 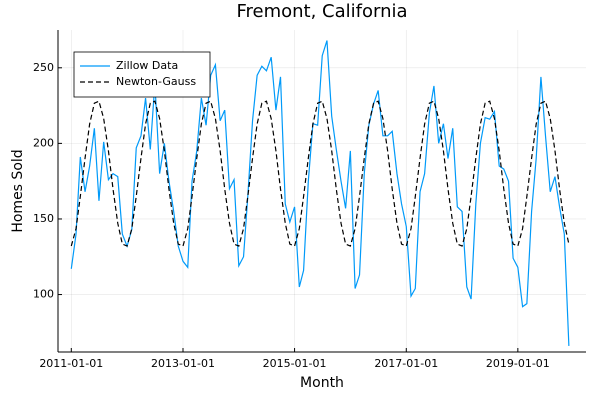 What do you see at coordinates (322, 383) in the screenshot?
I see `x-axis-label: Month` at bounding box center [322, 383].